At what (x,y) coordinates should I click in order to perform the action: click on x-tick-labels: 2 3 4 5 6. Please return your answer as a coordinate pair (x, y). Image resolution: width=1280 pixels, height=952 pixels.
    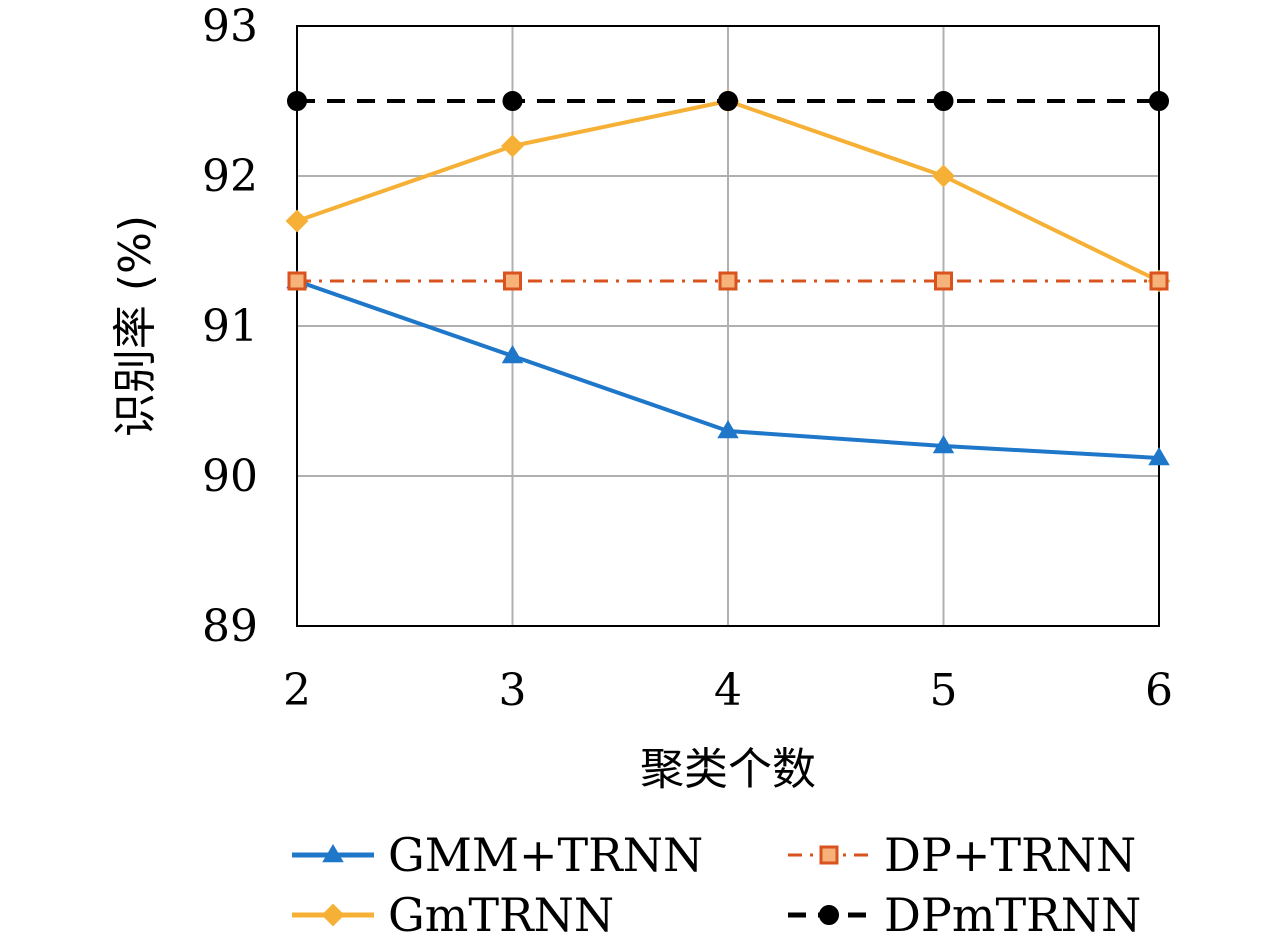
    Looking at the image, I should click on (728, 690).